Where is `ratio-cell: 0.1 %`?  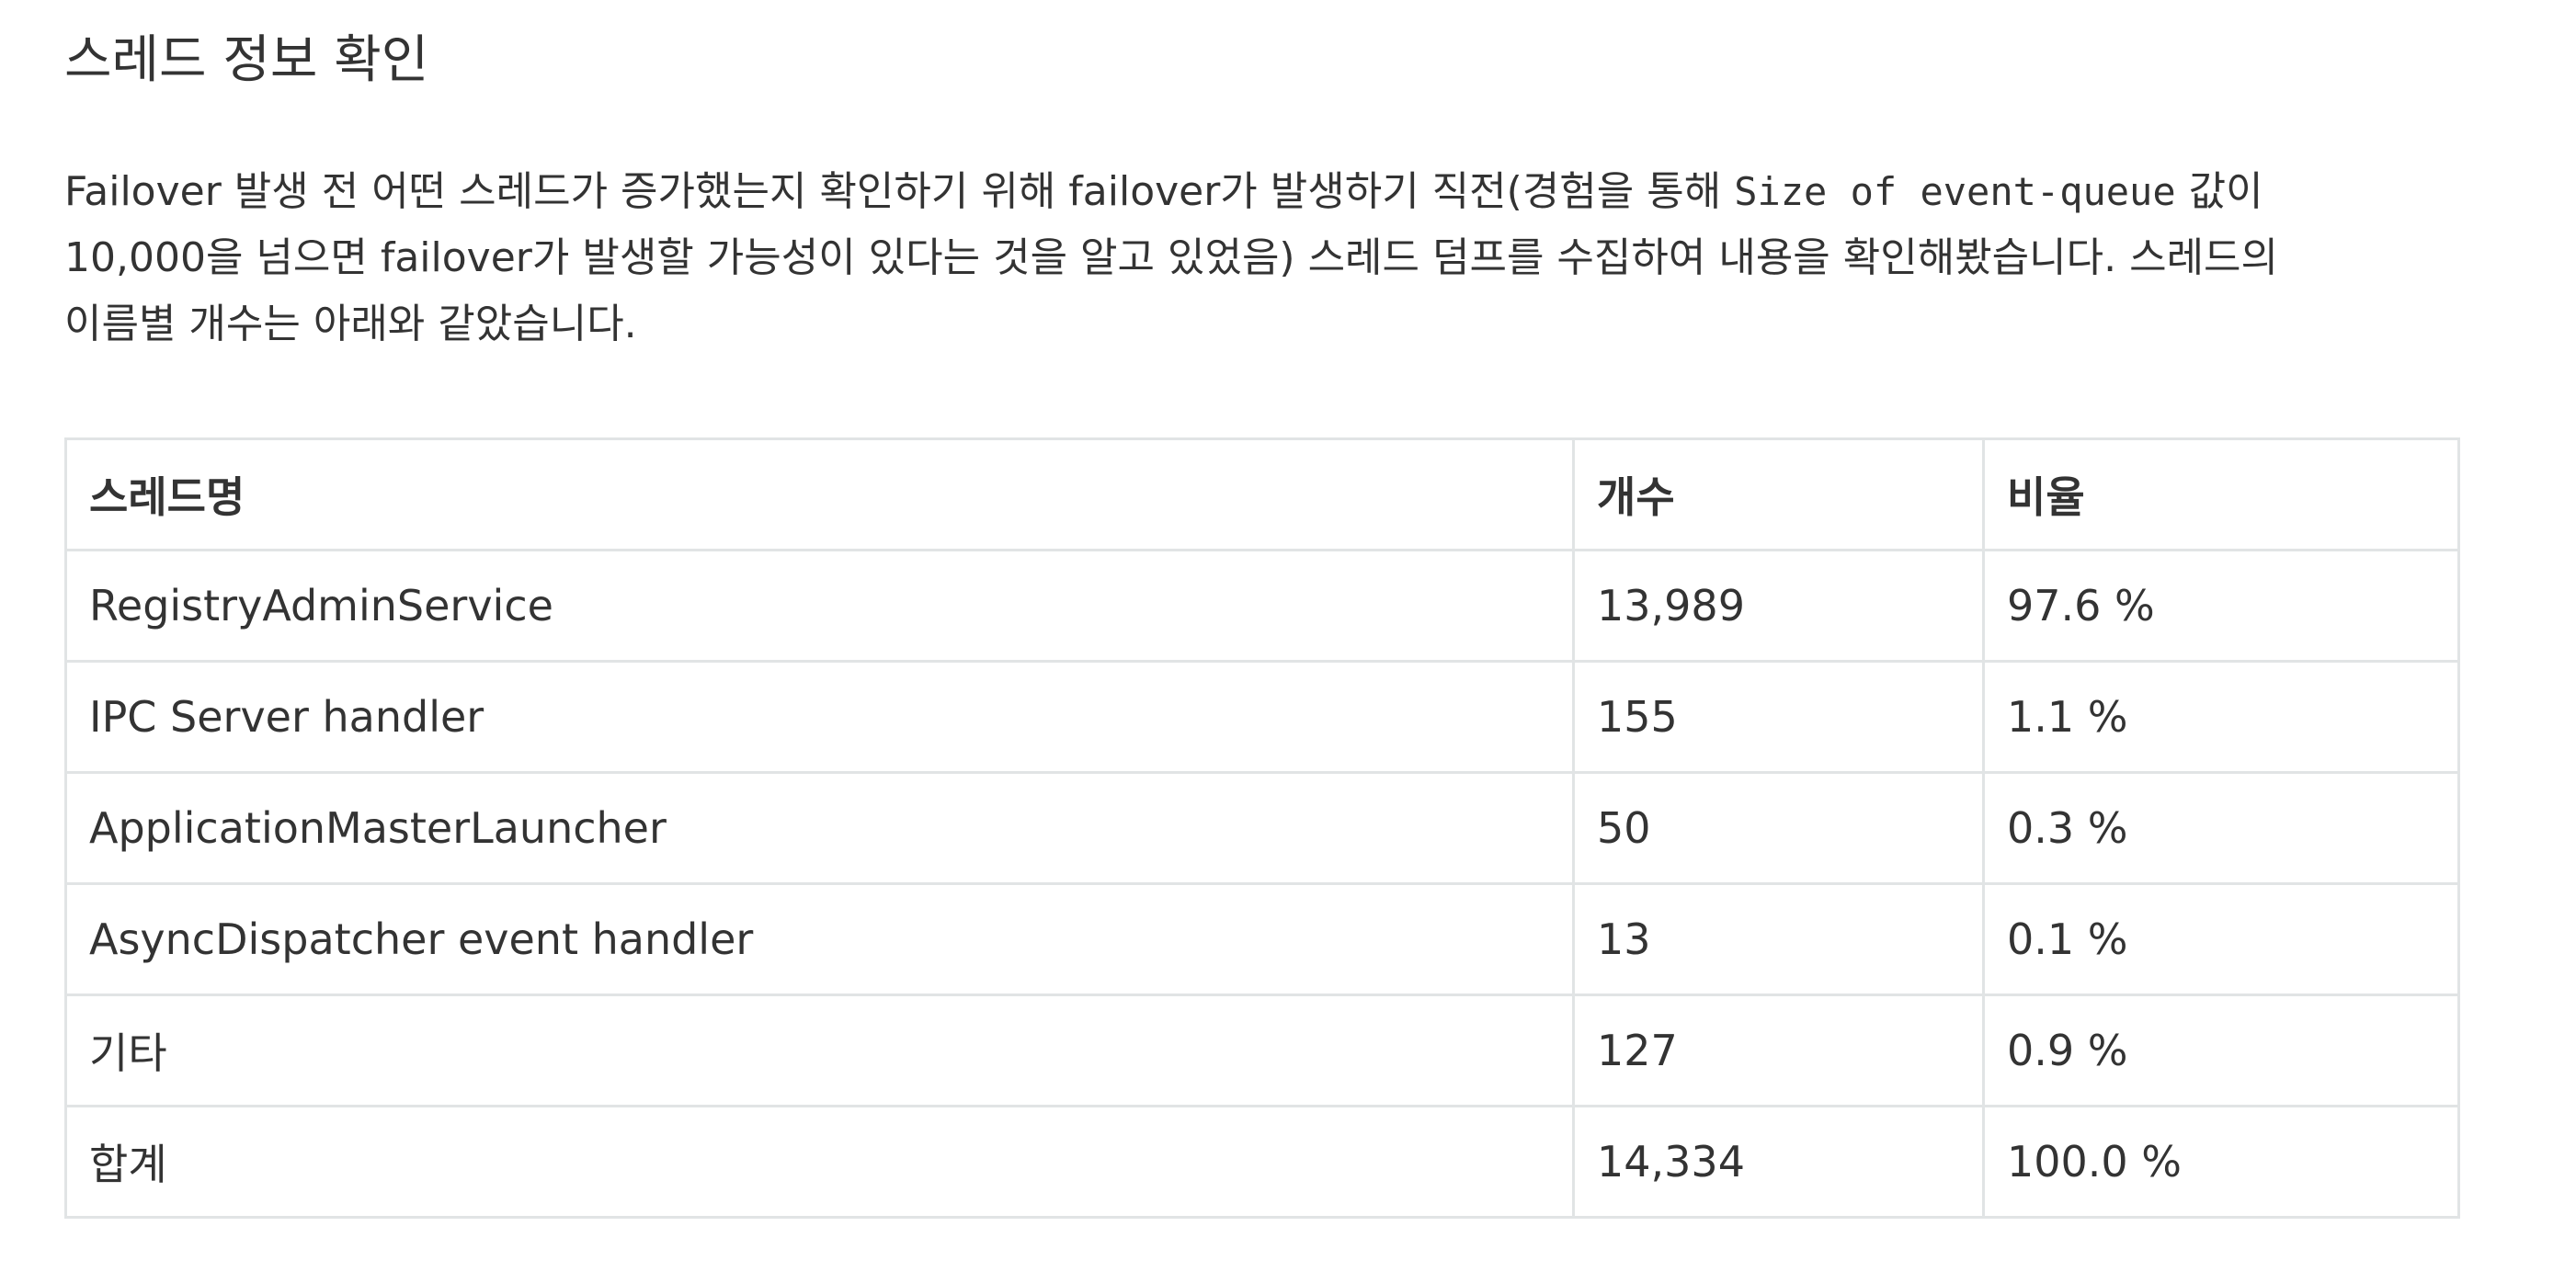
ratio-cell: 0.1 % is located at coordinates (2221, 939).